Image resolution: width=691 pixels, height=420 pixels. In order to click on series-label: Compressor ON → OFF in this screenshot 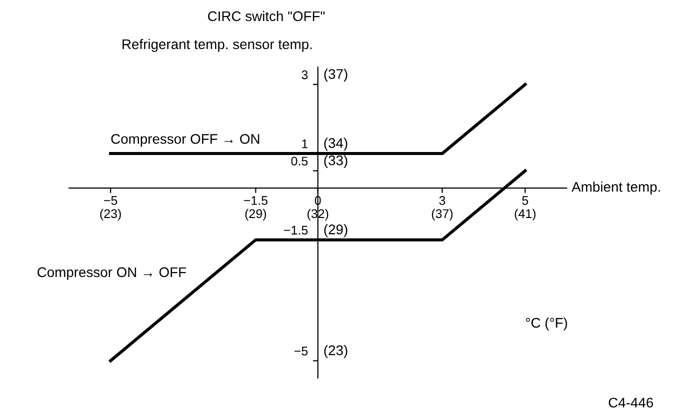, I will do `click(112, 273)`.